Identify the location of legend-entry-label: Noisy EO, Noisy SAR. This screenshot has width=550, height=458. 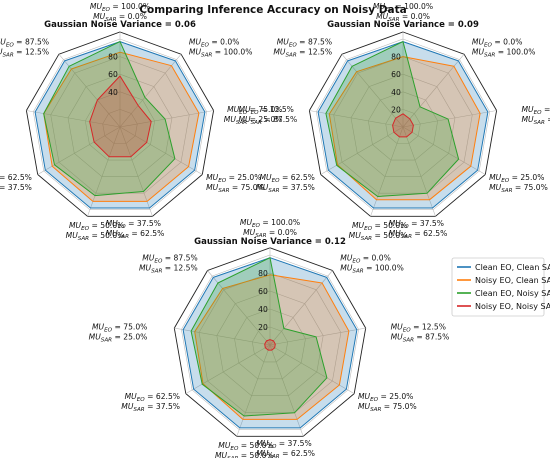
(512, 306).